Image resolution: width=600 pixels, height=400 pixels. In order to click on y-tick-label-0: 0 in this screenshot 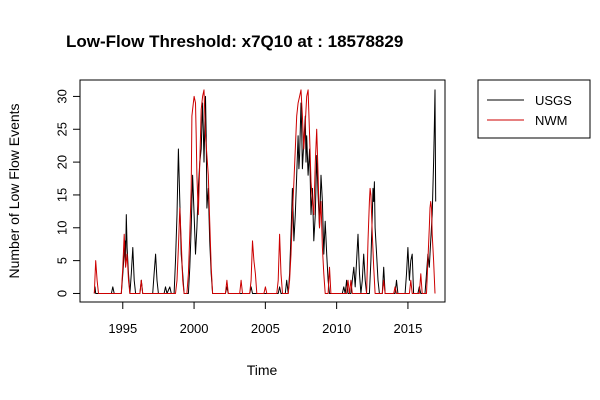, I will do `click(62, 293)`.